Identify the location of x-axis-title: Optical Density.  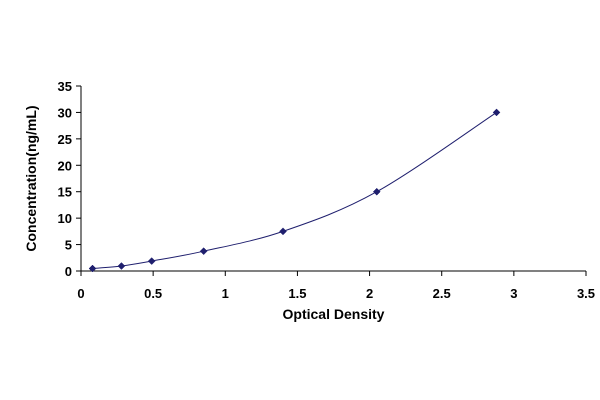
(334, 314).